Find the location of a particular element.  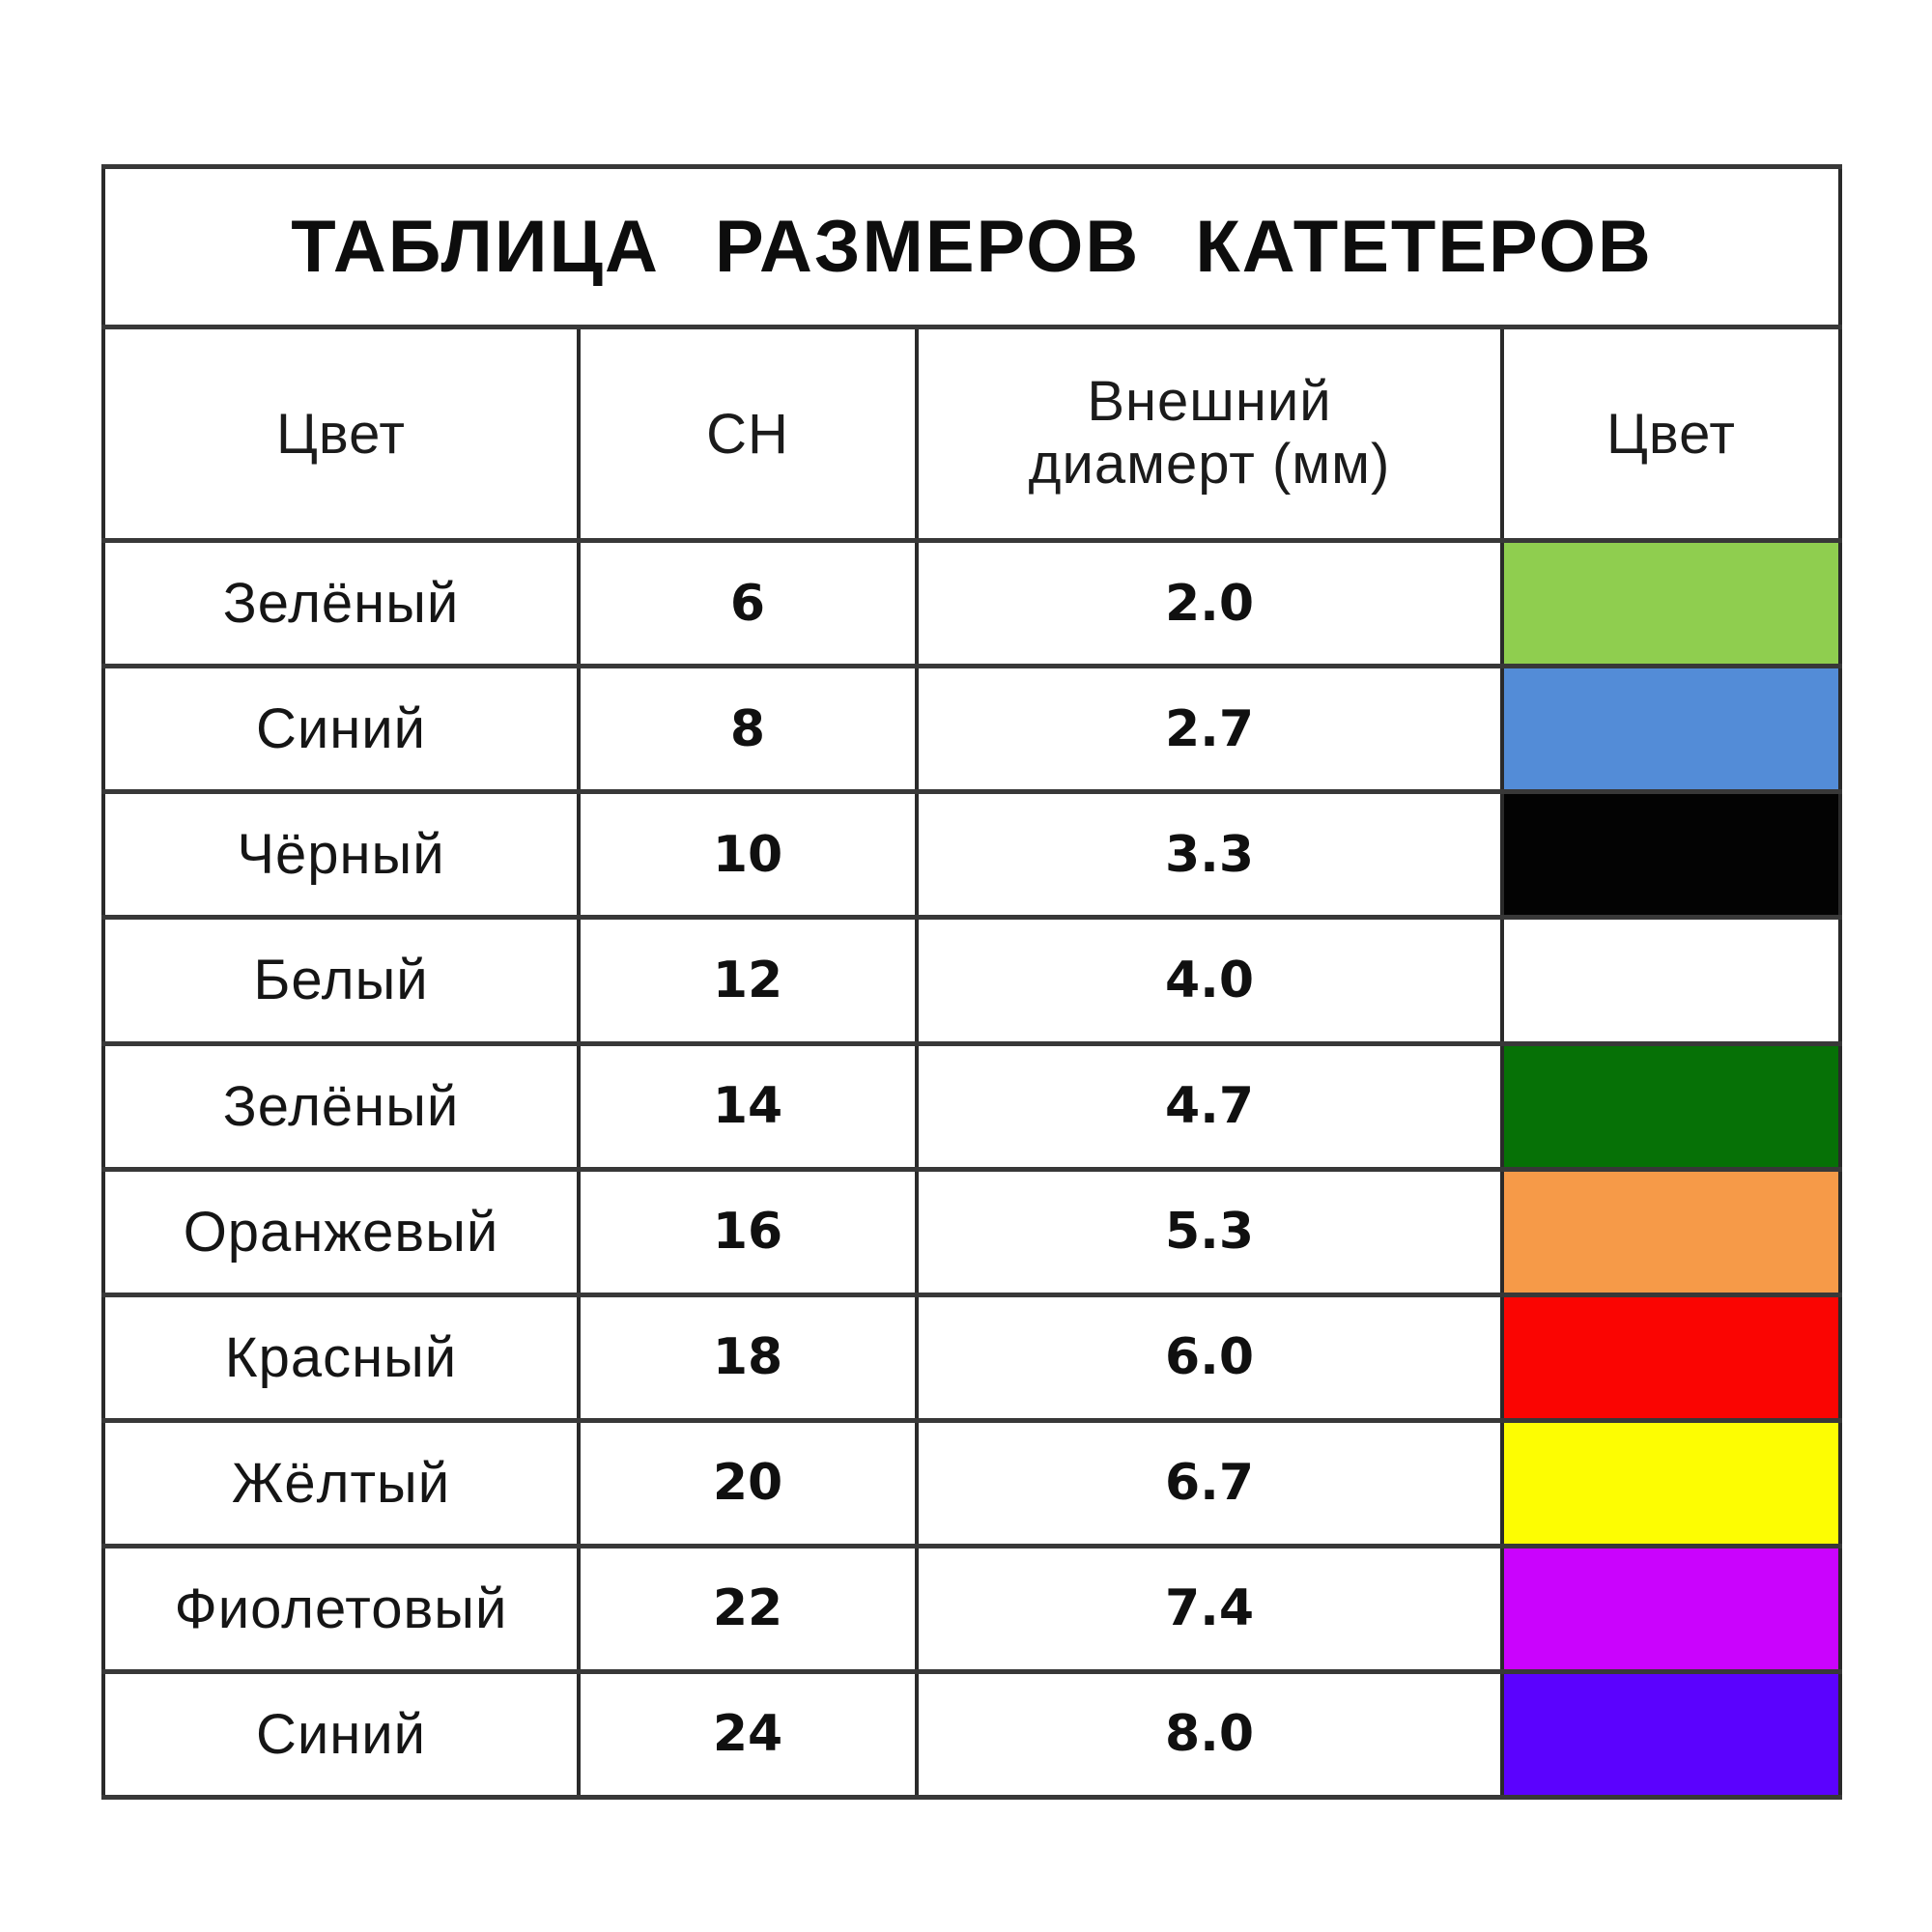

diameter-cell: 4.7 is located at coordinates (1209, 1106).